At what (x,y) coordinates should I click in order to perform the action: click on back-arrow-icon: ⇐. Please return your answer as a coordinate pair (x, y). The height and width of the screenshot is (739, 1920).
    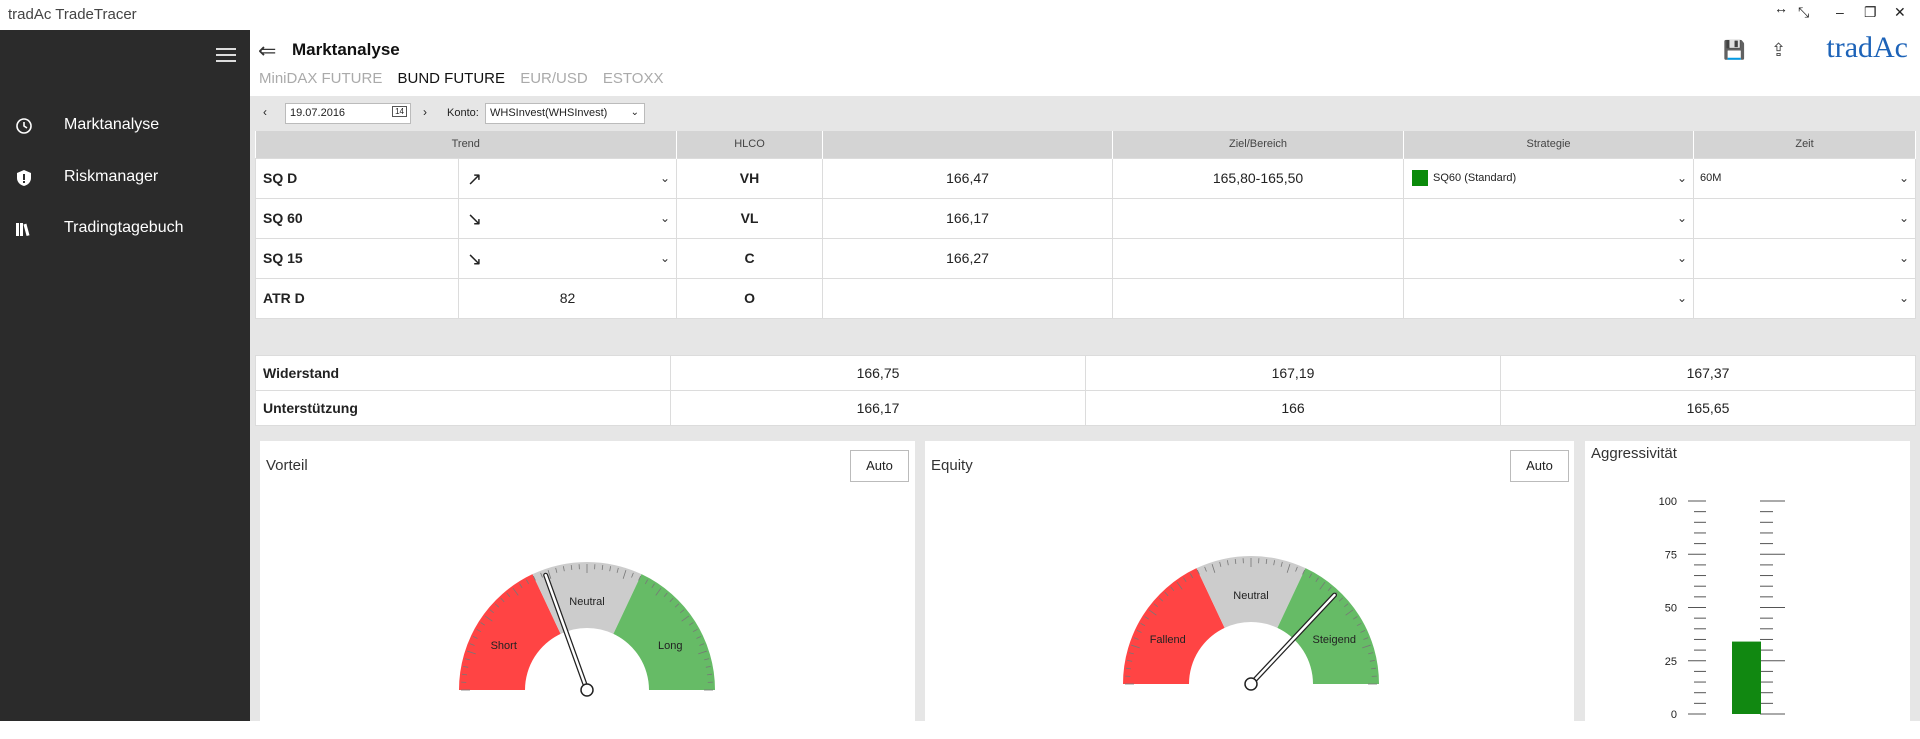
    Looking at the image, I should click on (267, 51).